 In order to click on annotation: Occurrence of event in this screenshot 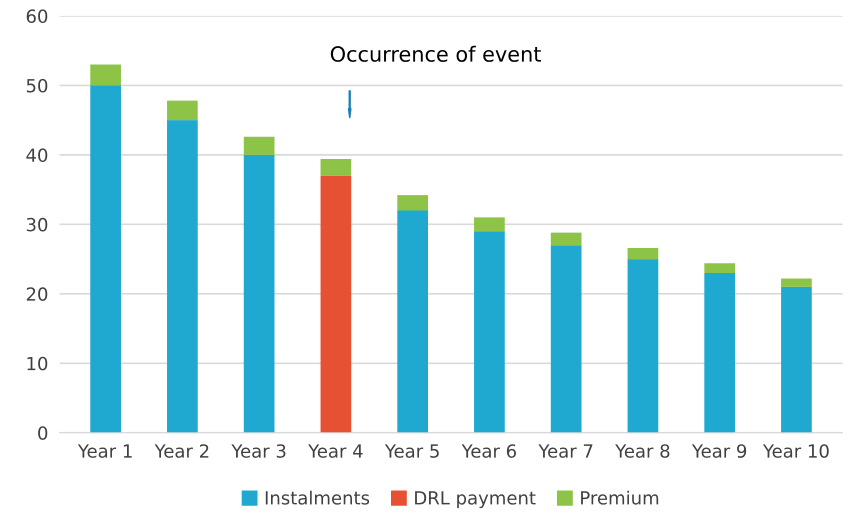, I will do `click(435, 54)`.